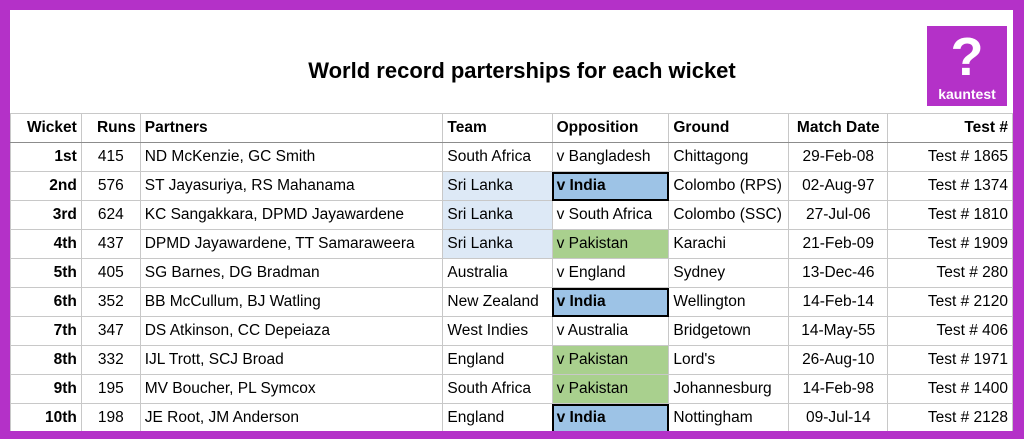 The height and width of the screenshot is (439, 1024). I want to click on cell-test-number: Test # 1400, so click(950, 389).